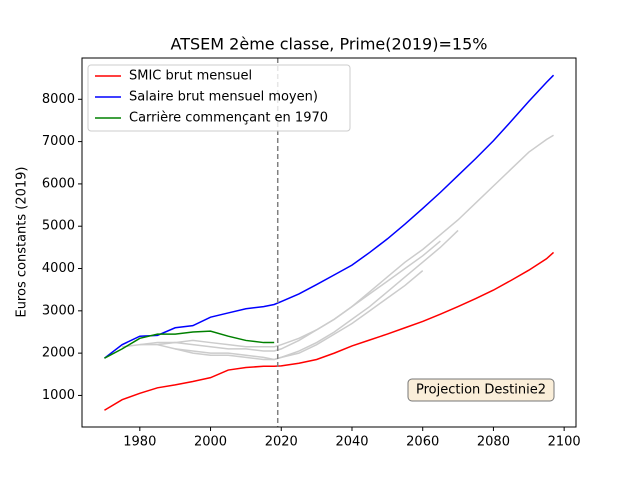 This screenshot has width=640, height=480. I want to click on y-tick-label: 6000, so click(58, 183).